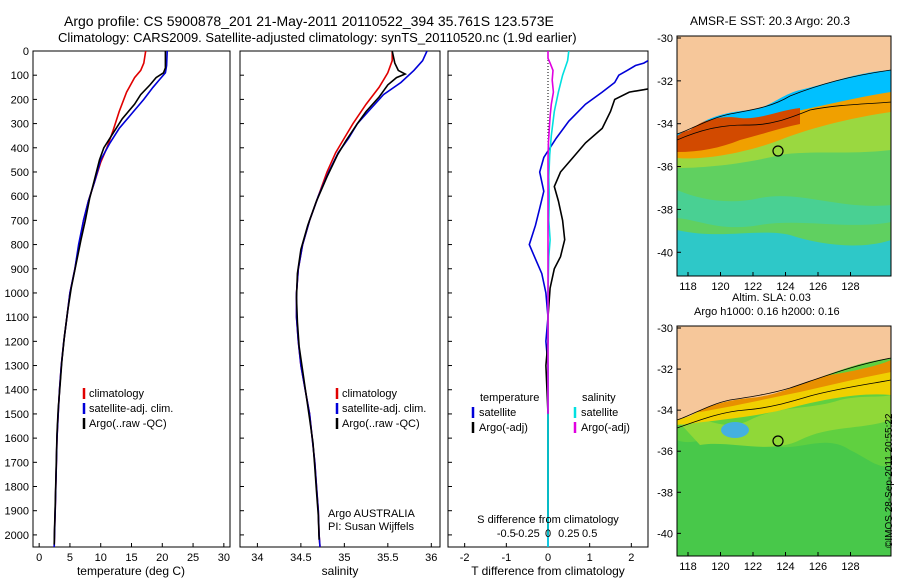 This screenshot has width=900, height=580. I want to click on sst-field, so click(784, 156).